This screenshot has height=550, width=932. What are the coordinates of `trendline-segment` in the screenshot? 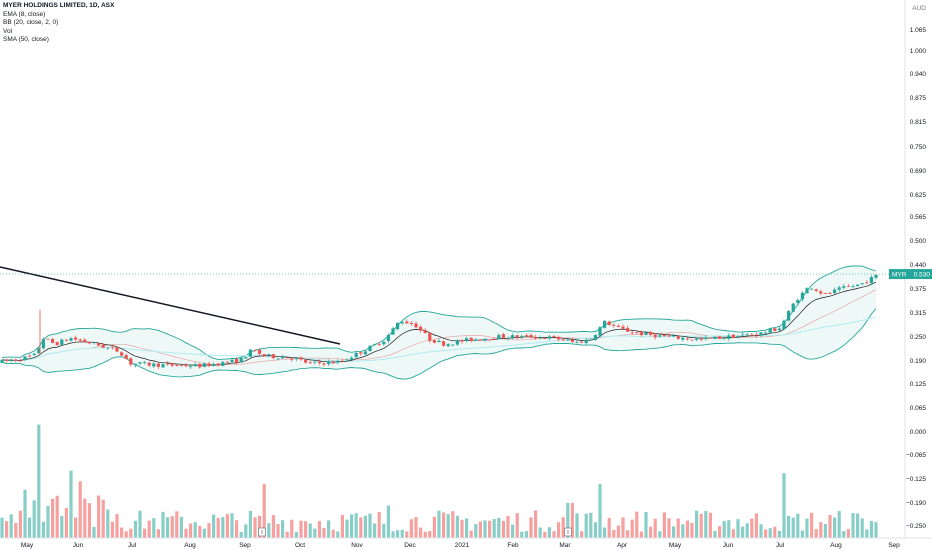 It's located at (170, 305).